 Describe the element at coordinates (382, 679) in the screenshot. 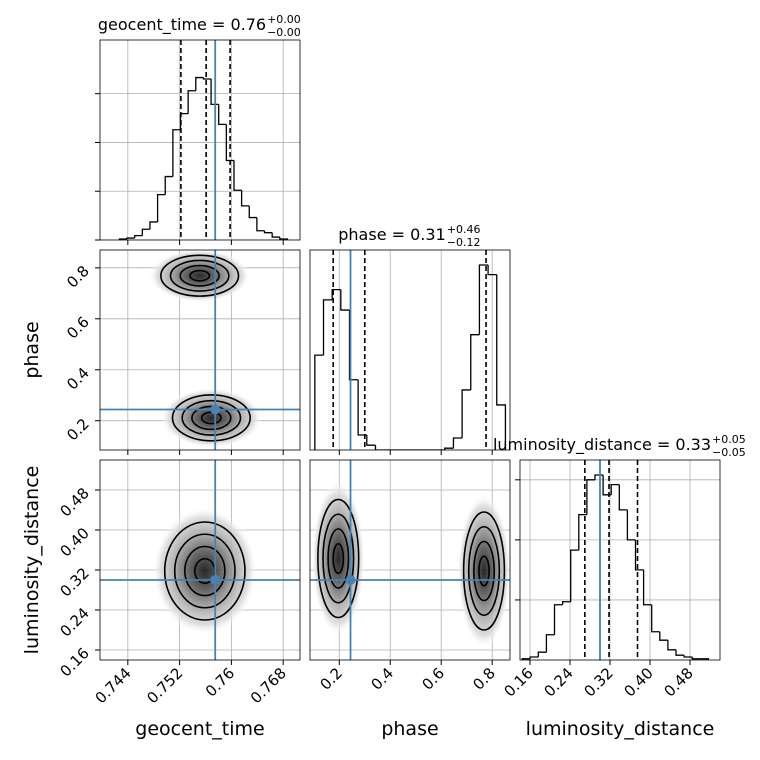

I see `x-tick-label: 0.4` at that location.